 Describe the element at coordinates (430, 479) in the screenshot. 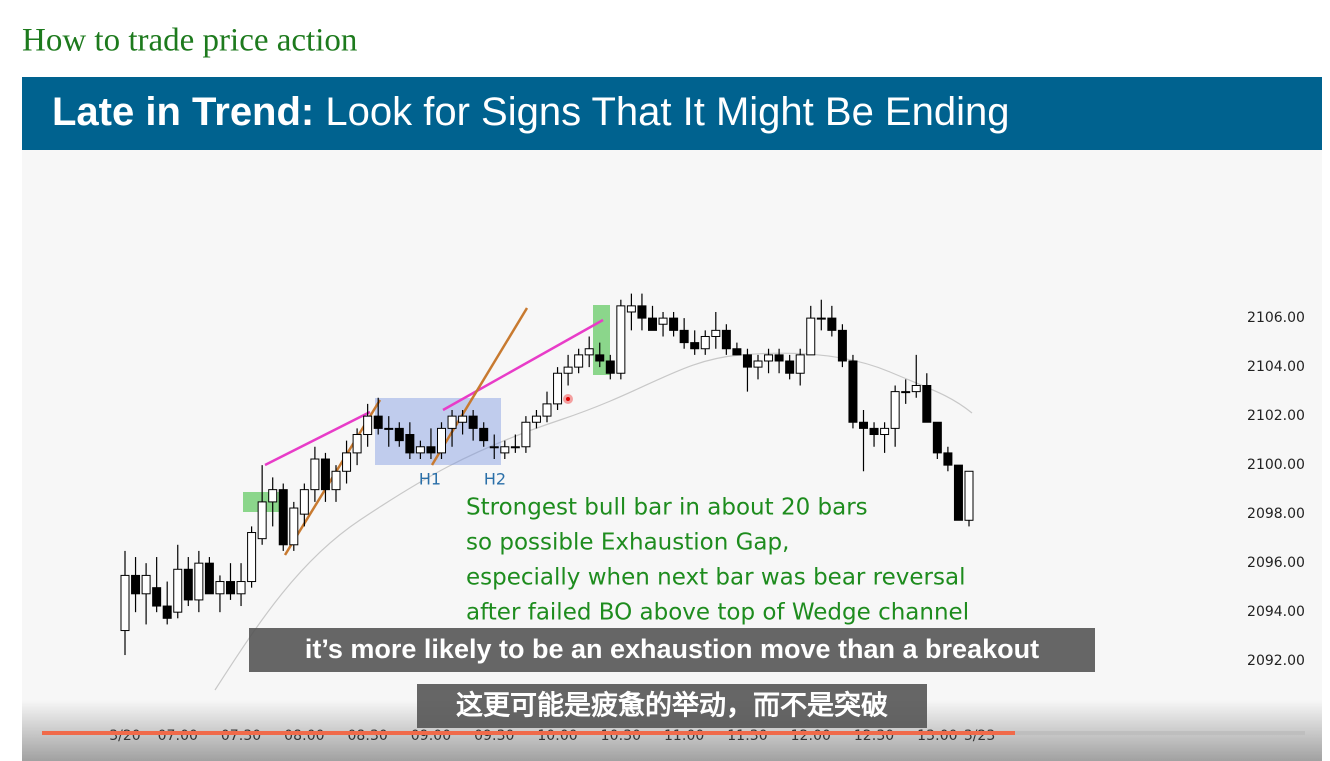

I see `pullback-label: H1` at that location.